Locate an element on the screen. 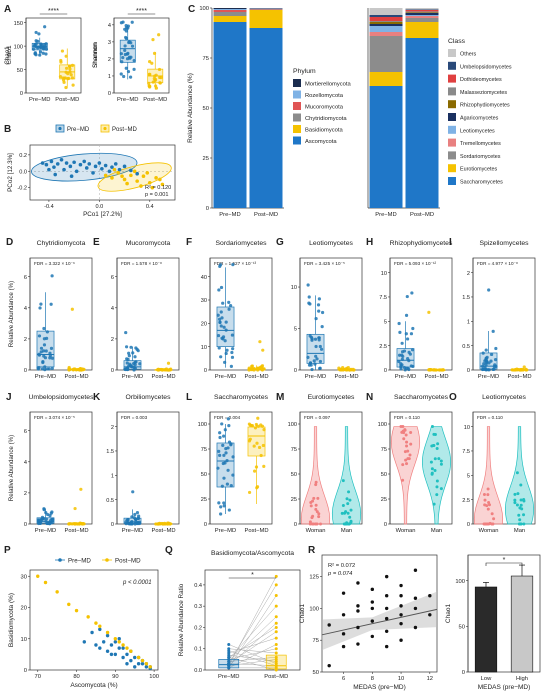 This screenshot has width=550, height=700. x-tick-label: Pre−MD is located at coordinates (127, 100).